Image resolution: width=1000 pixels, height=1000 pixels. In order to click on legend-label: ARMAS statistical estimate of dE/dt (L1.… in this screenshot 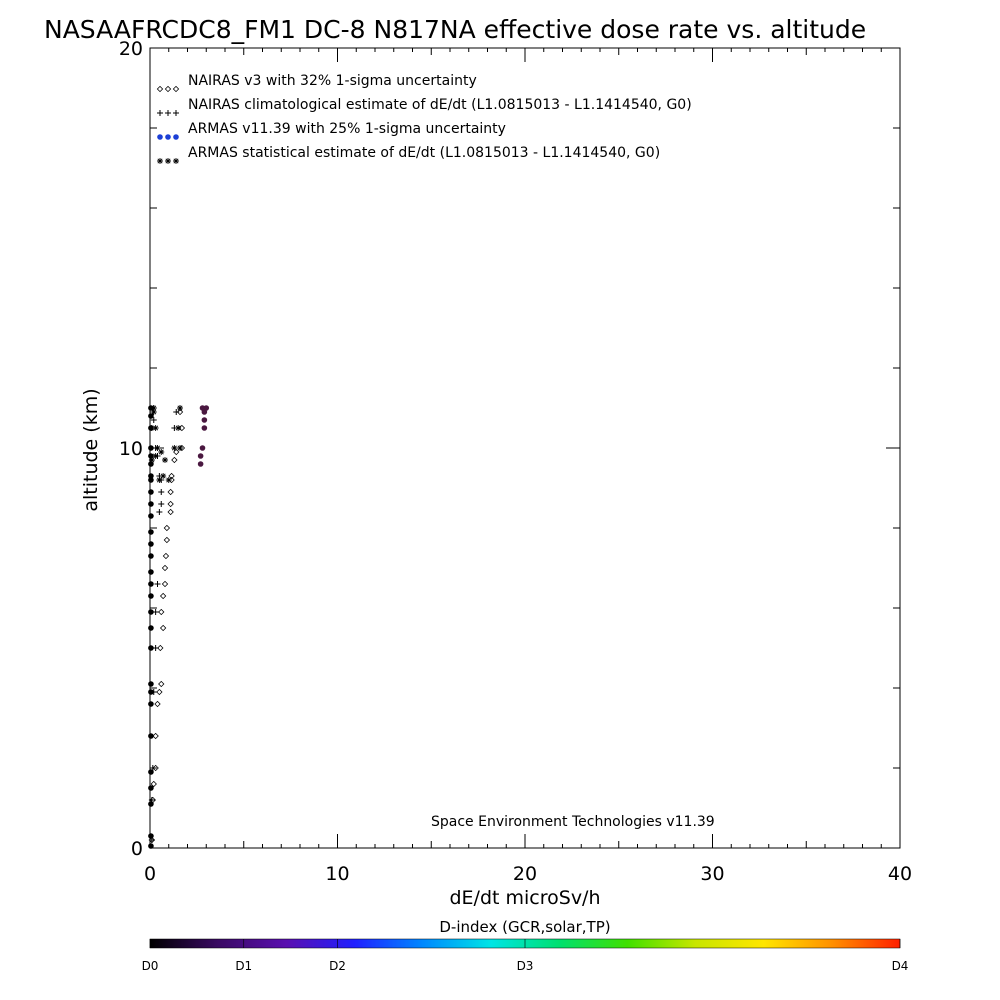, I will do `click(424, 153)`.